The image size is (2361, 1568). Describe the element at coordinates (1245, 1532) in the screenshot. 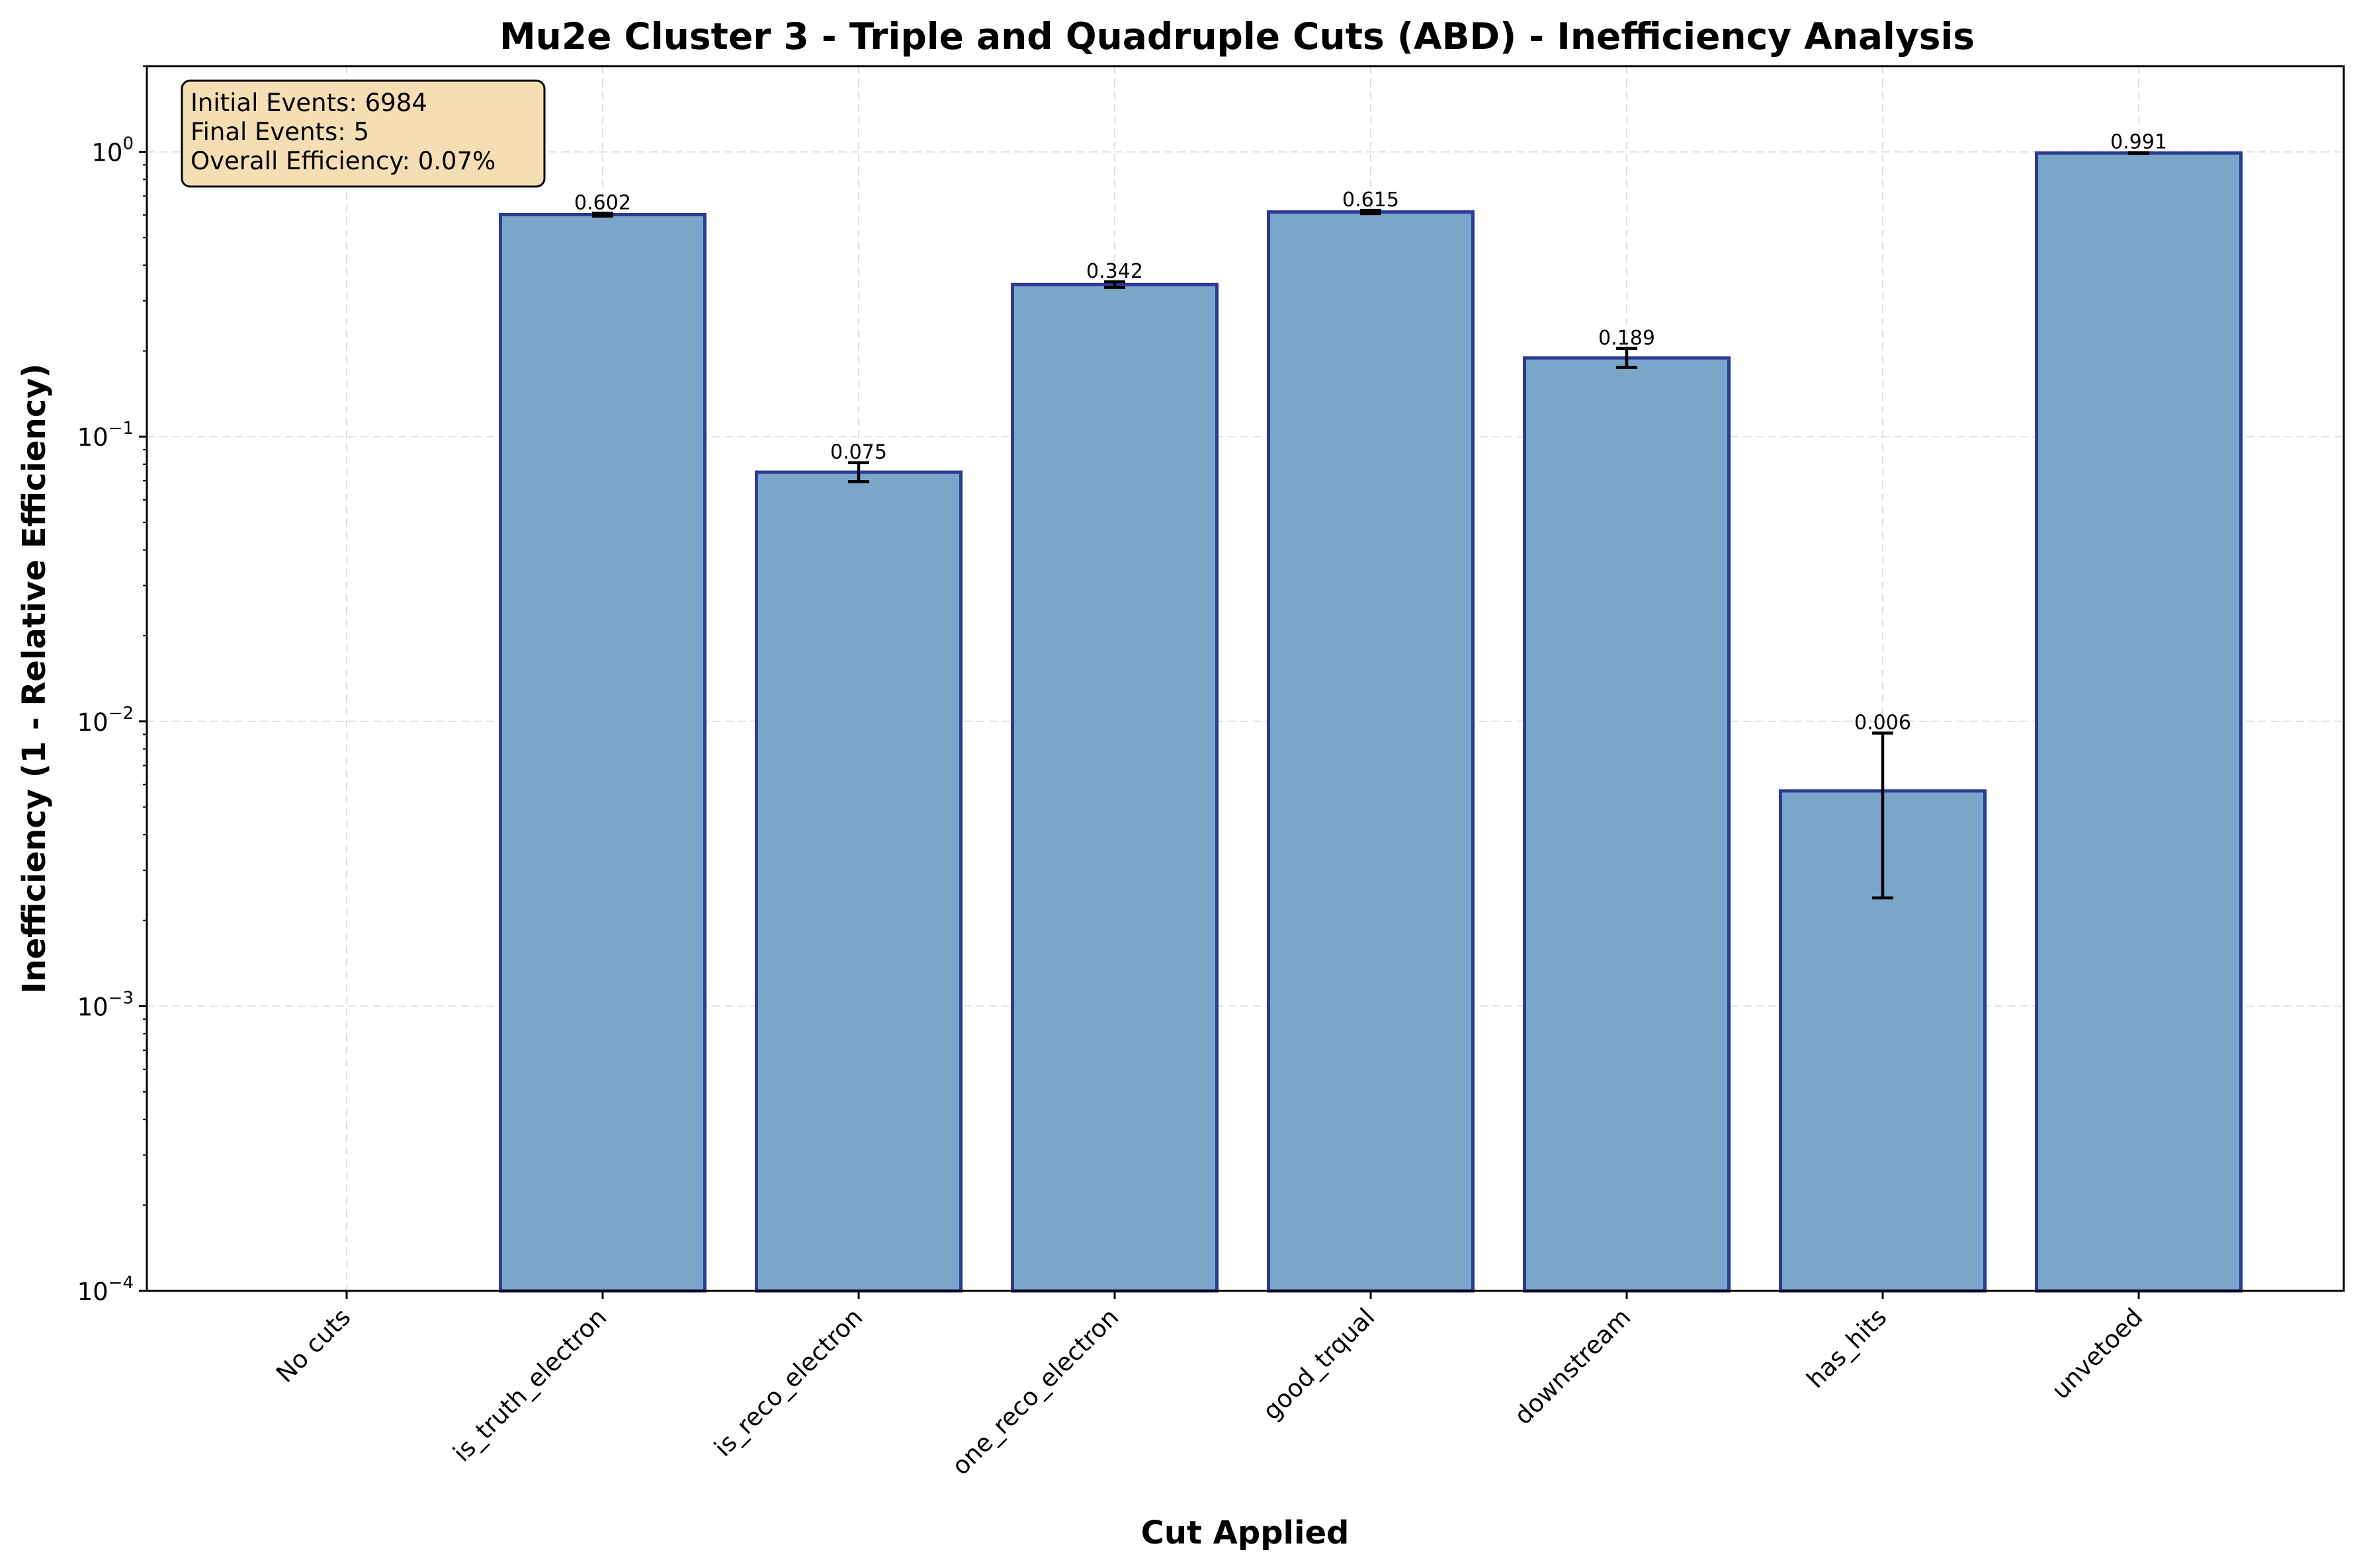

I see `x-axis-label: Cut Applied` at that location.